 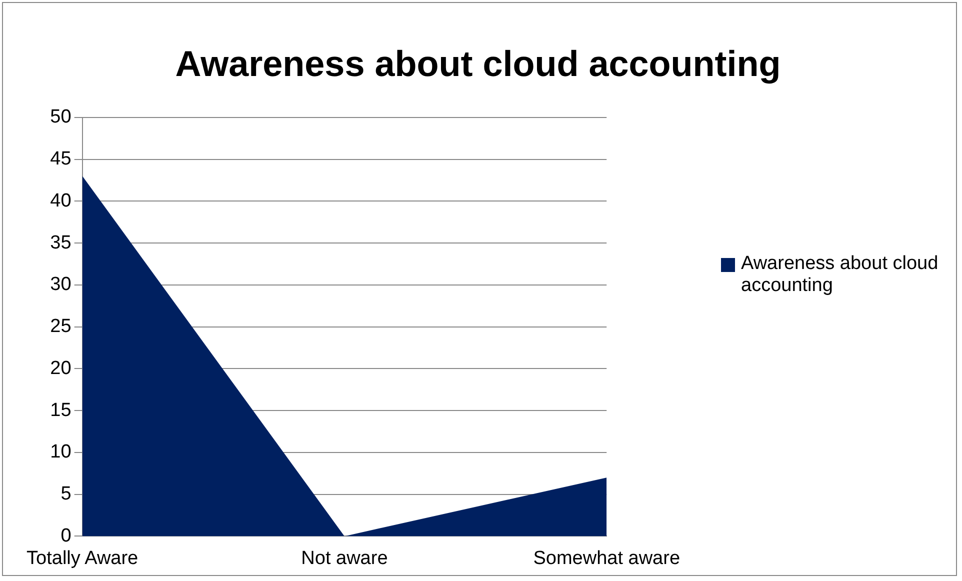 I want to click on y-tick-label: 40, so click(x=61, y=201).